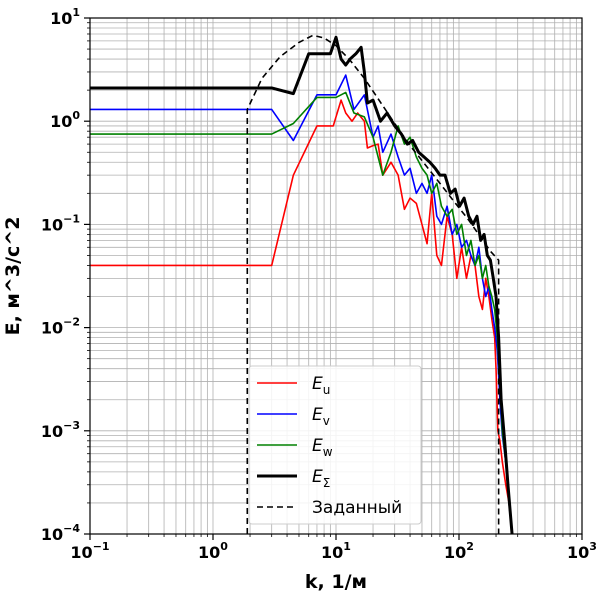 Image resolution: width=600 pixels, height=600 pixels. What do you see at coordinates (60, 327) in the screenshot?
I see `y-tick-label: 10⁻²` at bounding box center [60, 327].